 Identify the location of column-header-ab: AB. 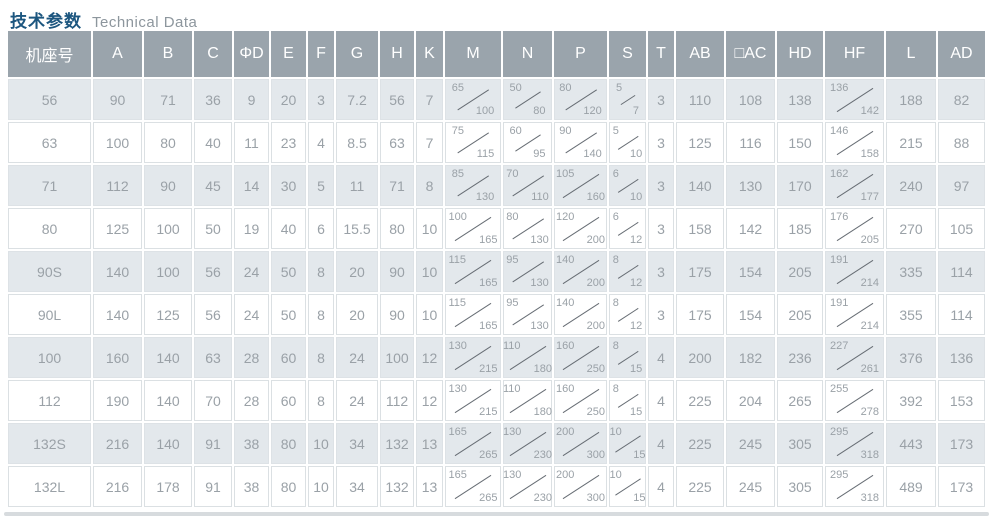
(700, 54).